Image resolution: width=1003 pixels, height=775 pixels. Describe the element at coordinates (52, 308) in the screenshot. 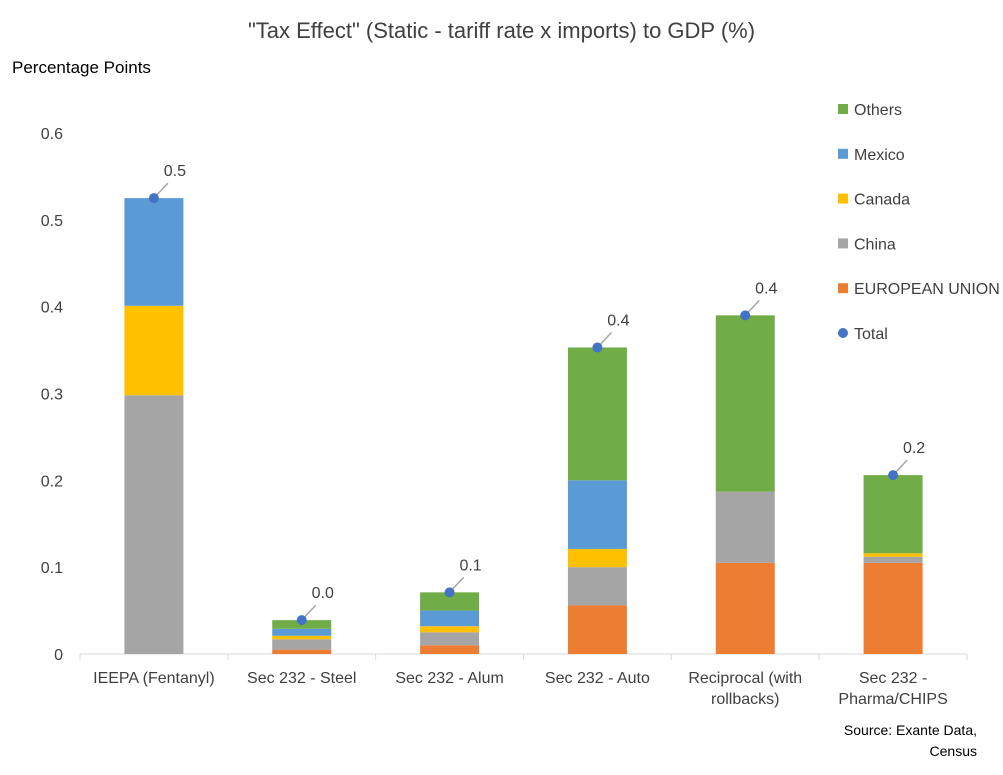

I see `y-tick-label: 0.4` at that location.